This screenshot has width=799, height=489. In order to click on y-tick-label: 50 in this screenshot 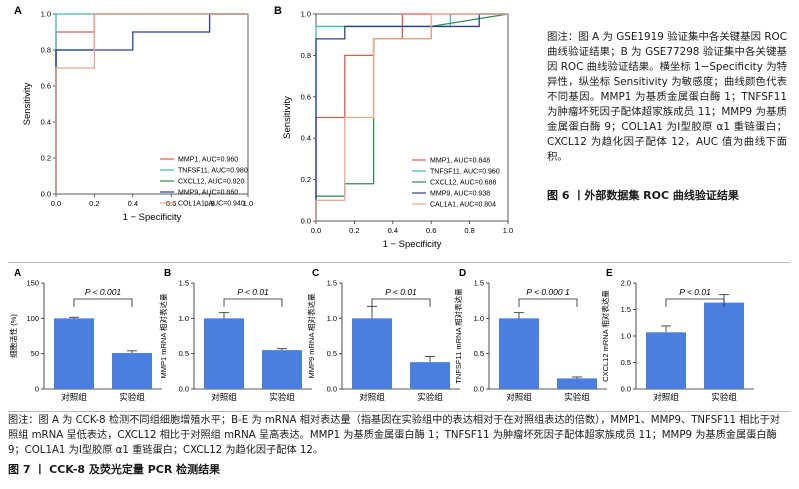, I will do `click(35, 353)`.